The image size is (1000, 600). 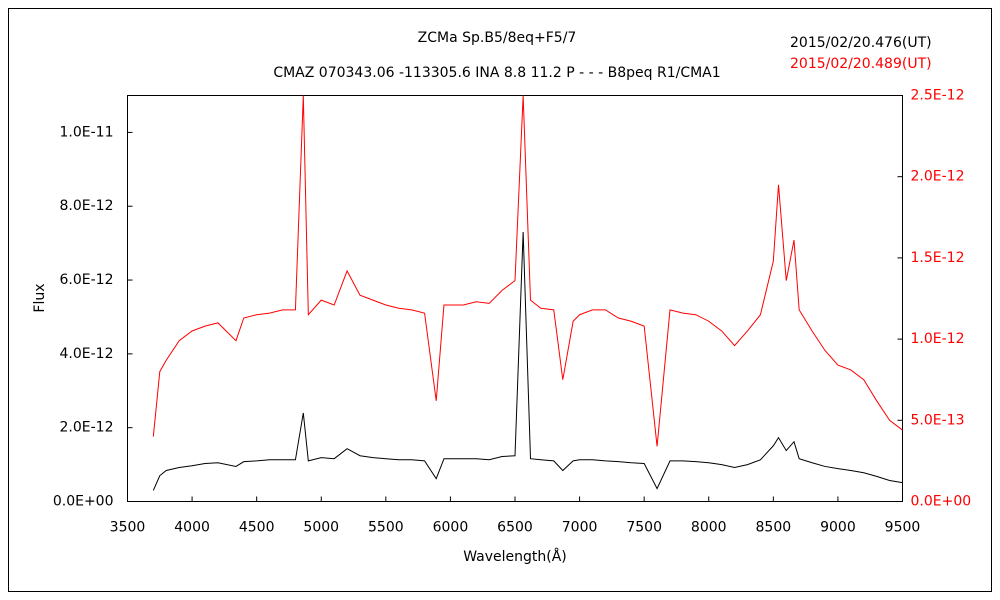 I want to click on y-tick-label: 1.0E-11, so click(x=87, y=132).